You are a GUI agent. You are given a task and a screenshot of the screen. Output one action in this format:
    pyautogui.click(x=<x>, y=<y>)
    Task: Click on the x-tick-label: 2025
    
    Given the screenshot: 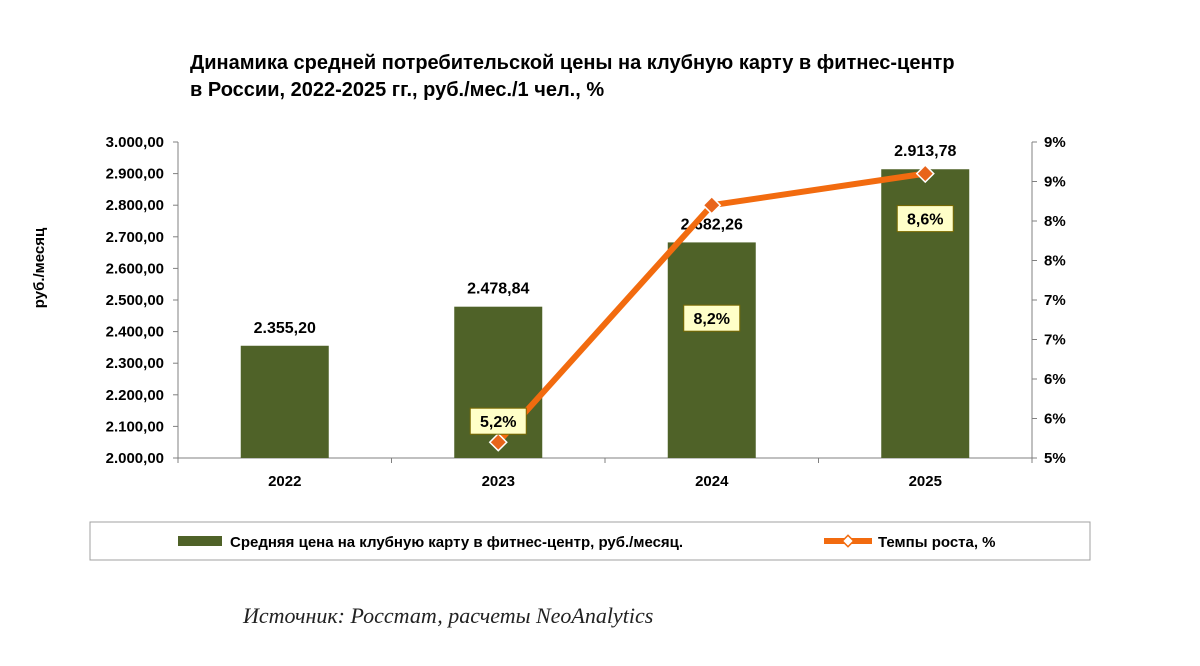 What is the action you would take?
    pyautogui.click(x=925, y=481)
    